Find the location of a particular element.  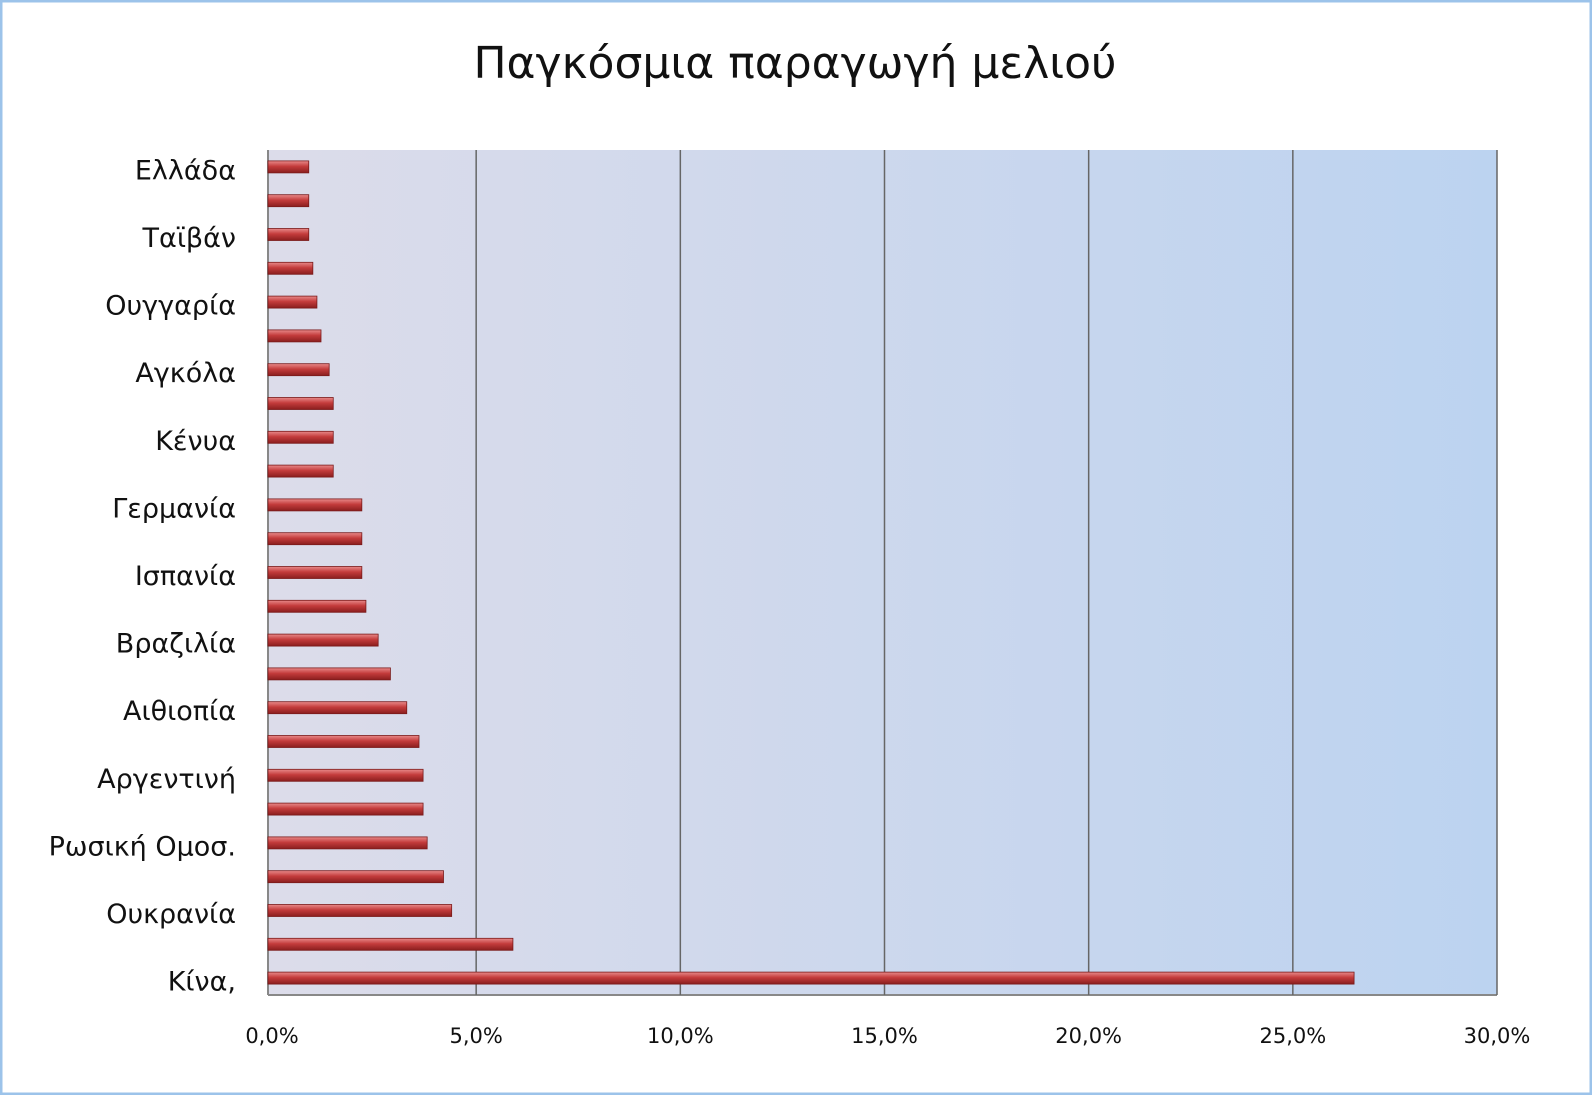

y-tick-label: Ουκρανία is located at coordinates (171, 914).